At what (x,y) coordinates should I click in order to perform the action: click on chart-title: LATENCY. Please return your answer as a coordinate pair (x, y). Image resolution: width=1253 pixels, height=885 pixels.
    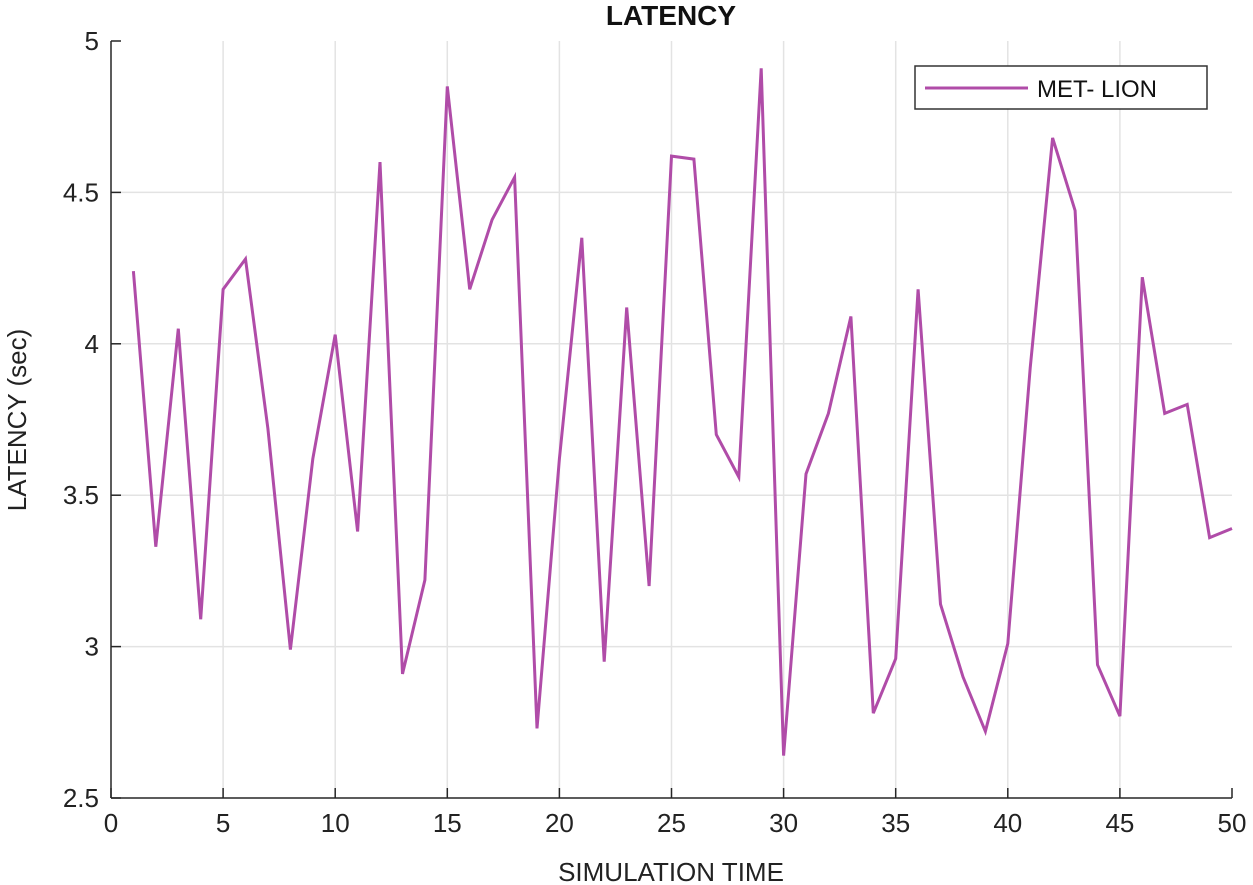
    Looking at the image, I should click on (671, 15).